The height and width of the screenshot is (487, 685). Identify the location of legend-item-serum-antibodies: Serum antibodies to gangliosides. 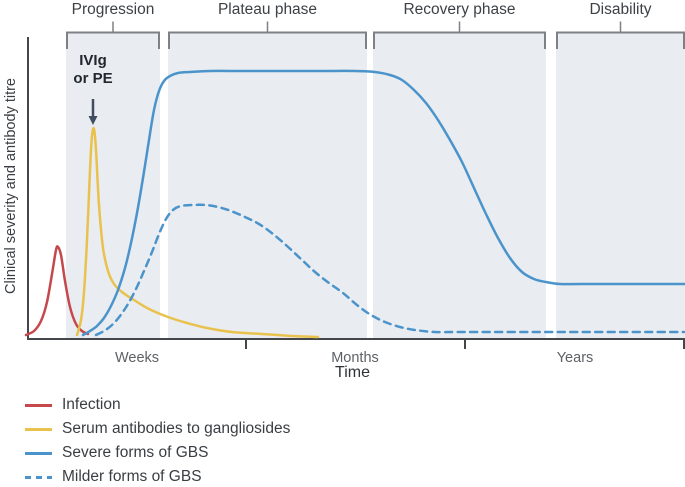
(157, 429).